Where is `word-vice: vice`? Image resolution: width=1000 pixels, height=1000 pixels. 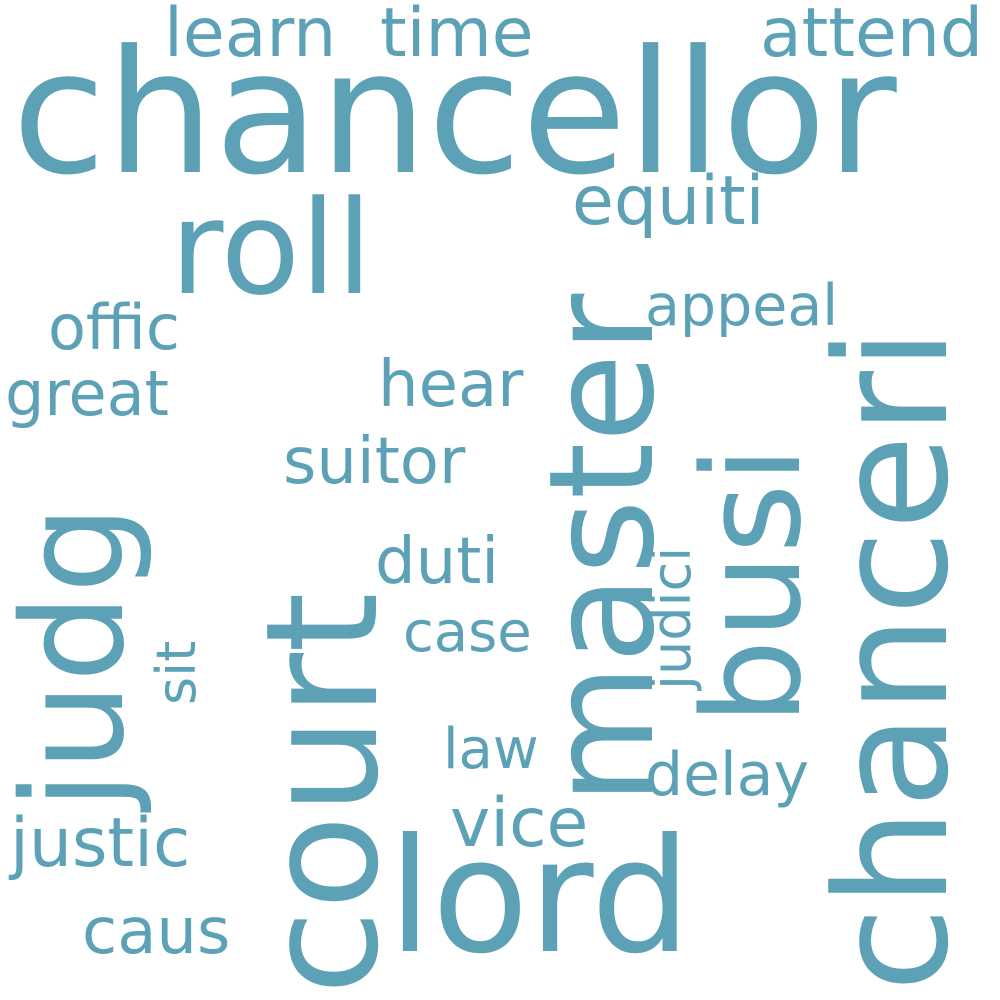 word-vice: vice is located at coordinates (519, 823).